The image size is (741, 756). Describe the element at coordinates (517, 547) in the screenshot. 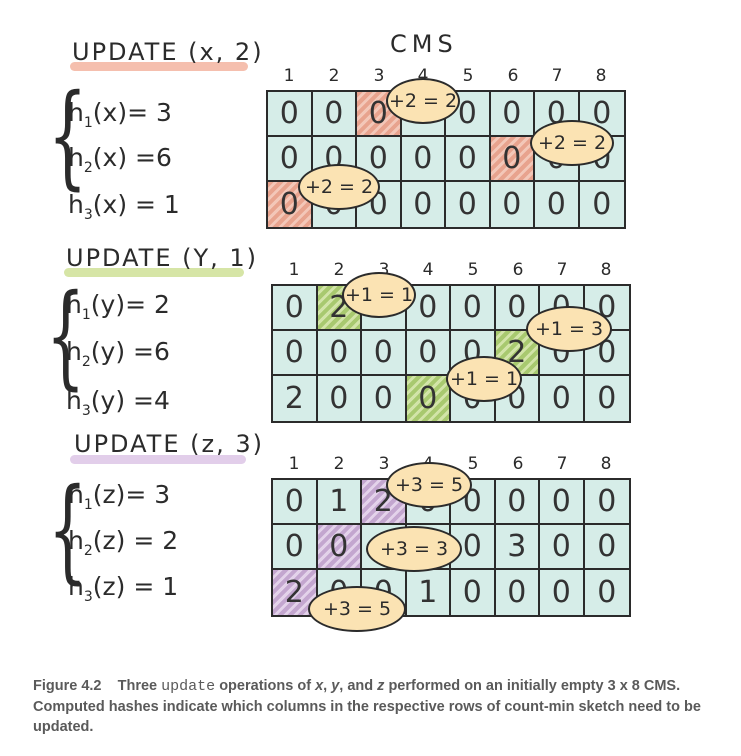

I see `grid-cell: 3` at that location.